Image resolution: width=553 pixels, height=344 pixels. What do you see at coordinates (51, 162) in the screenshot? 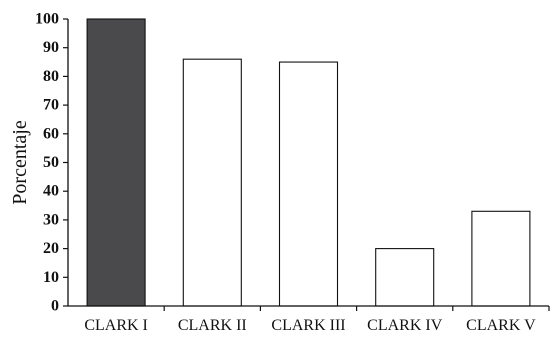
I see `y-tick-label: 50` at bounding box center [51, 162].